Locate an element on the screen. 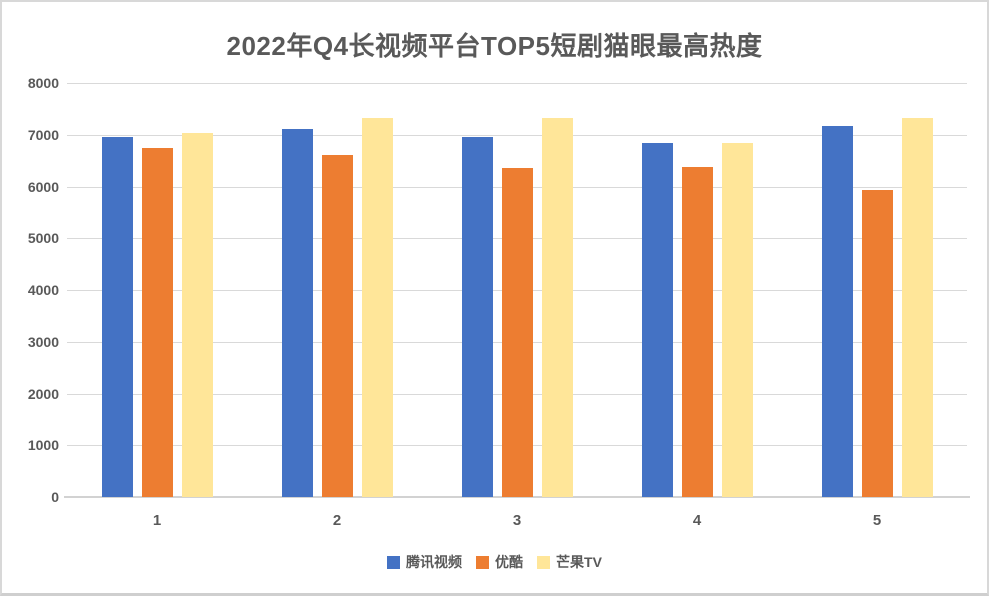 The image size is (989, 596). x-axis-label: 3 is located at coordinates (517, 520).